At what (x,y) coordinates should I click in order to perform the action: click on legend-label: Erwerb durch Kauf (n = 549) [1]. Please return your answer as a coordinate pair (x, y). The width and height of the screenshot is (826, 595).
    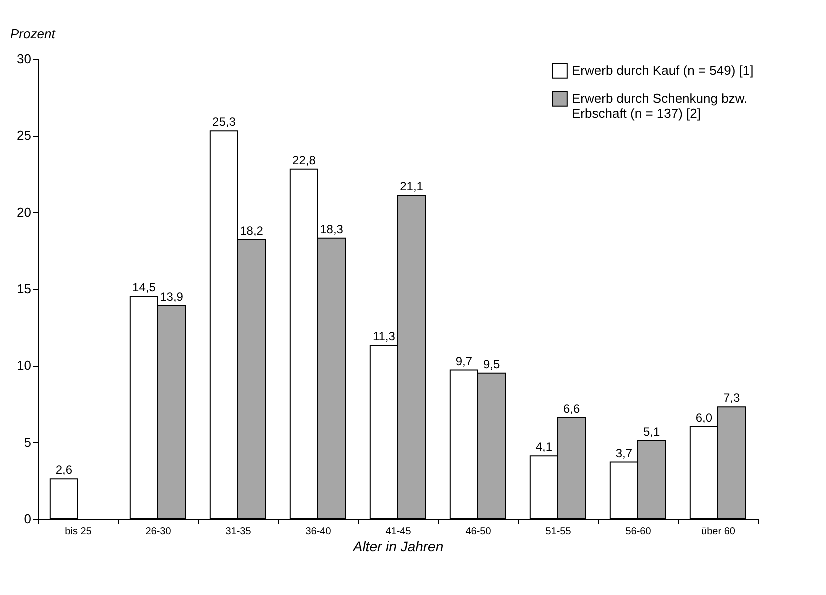
    Looking at the image, I should click on (663, 70).